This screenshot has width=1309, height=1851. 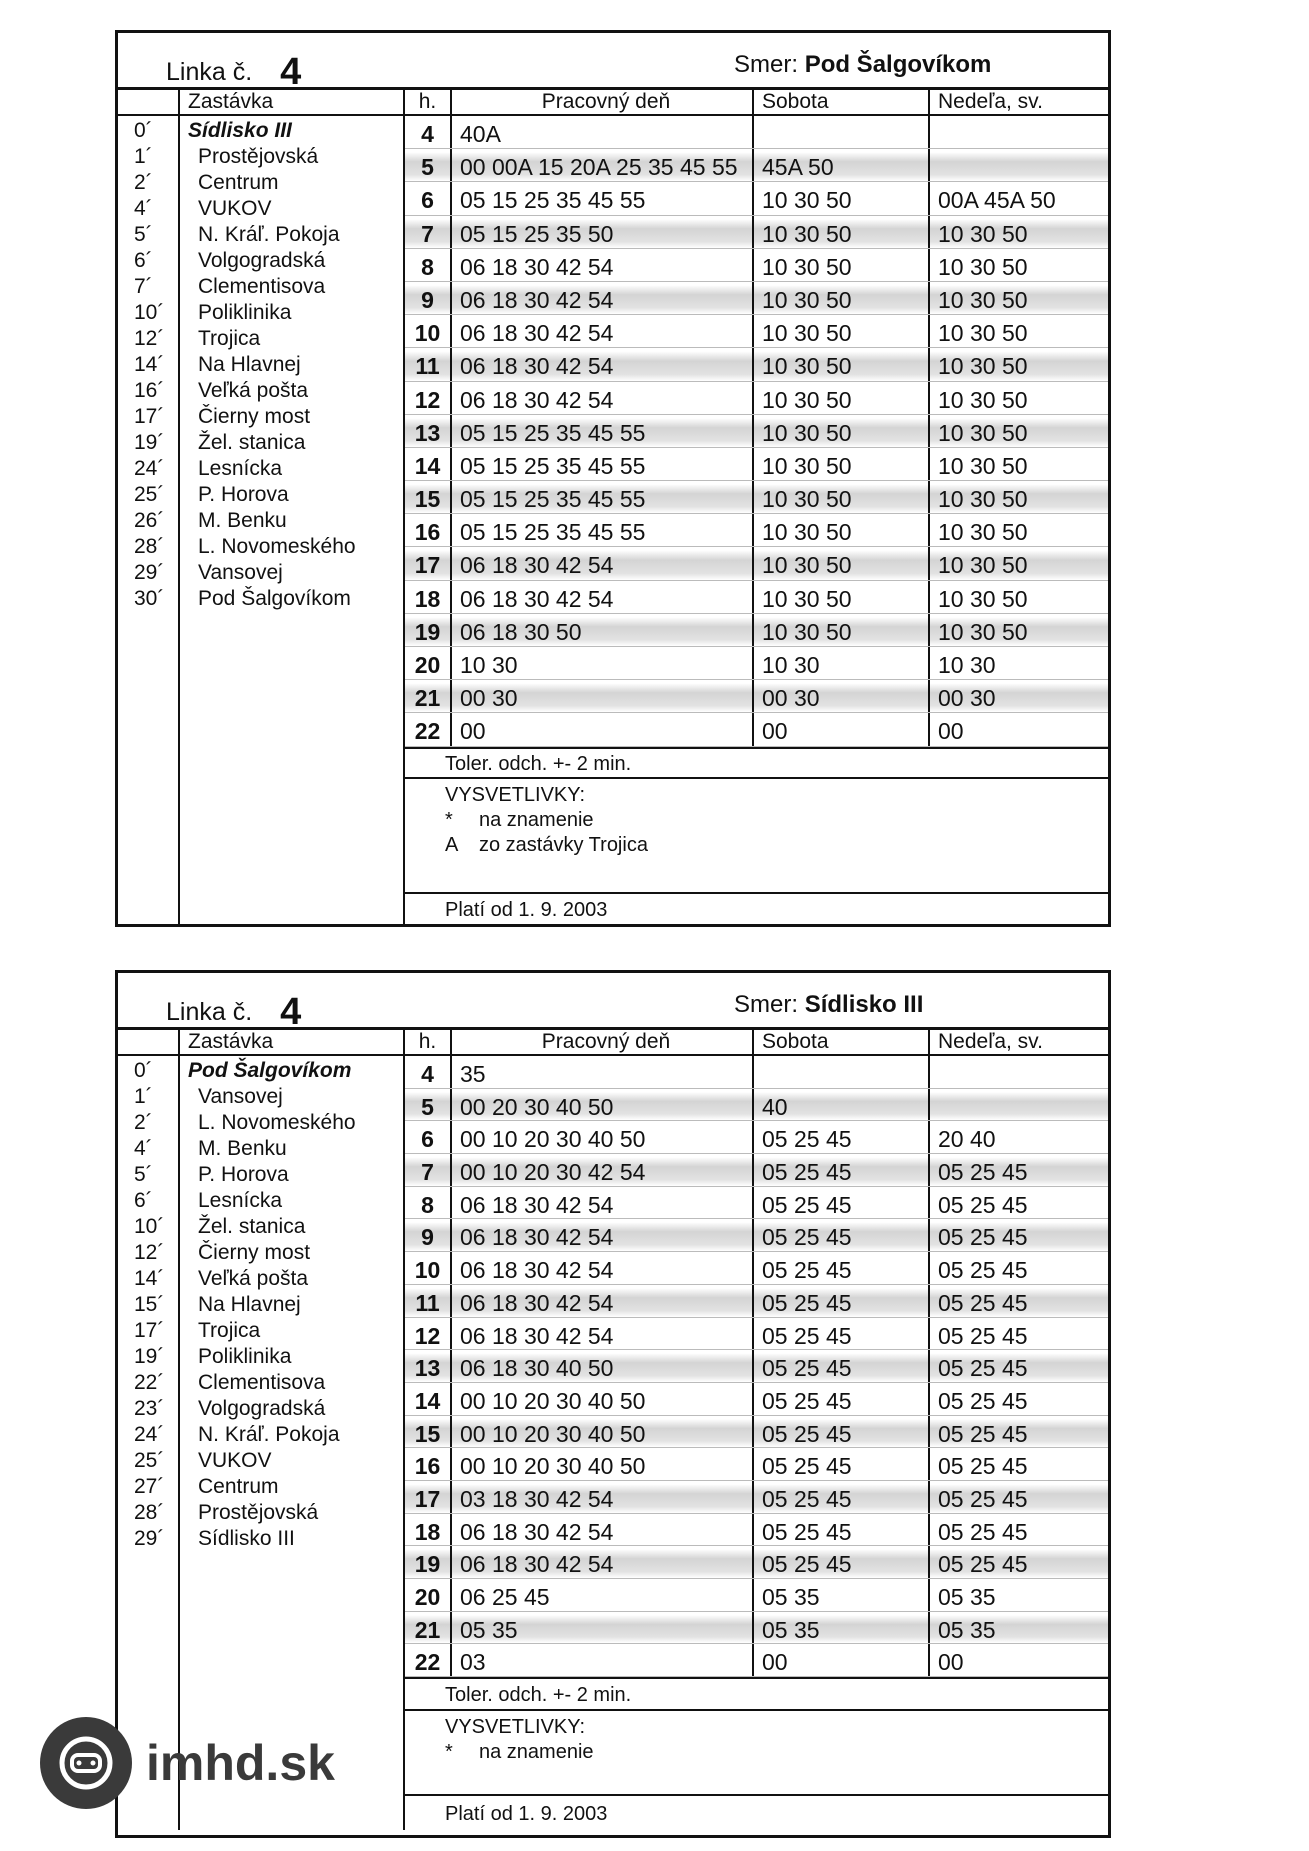 What do you see at coordinates (613, 63) in the screenshot?
I see `timetable-header: Linka č. 4 Smer: Pod Šalgovíkom` at bounding box center [613, 63].